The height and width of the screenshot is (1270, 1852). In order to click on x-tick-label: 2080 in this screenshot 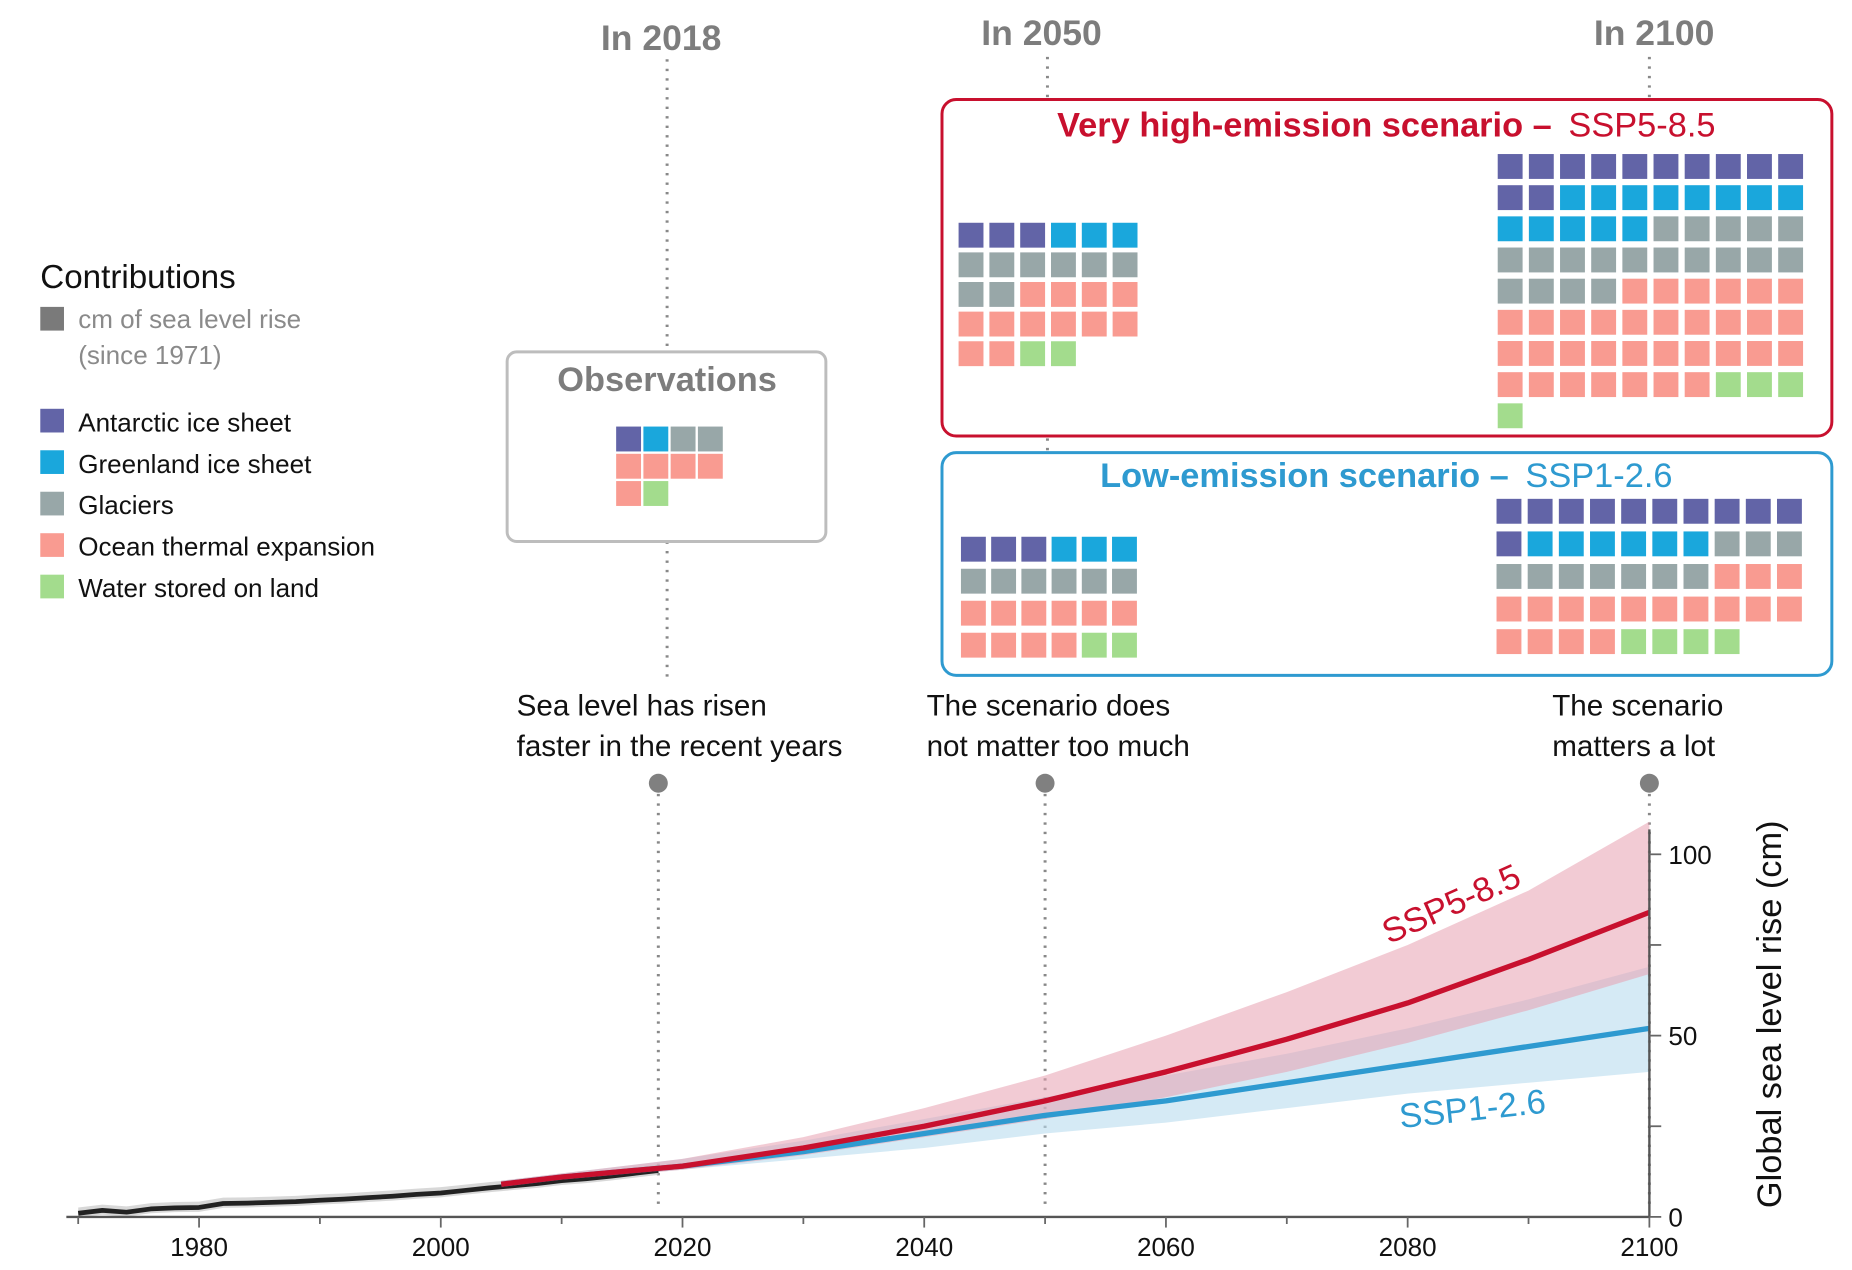, I will do `click(1408, 1247)`.